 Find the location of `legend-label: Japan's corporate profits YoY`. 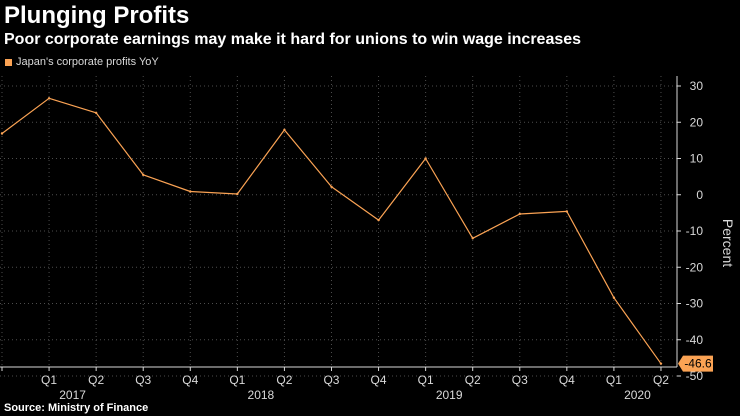

legend-label: Japan's corporate profits YoY is located at coordinates (87, 62).